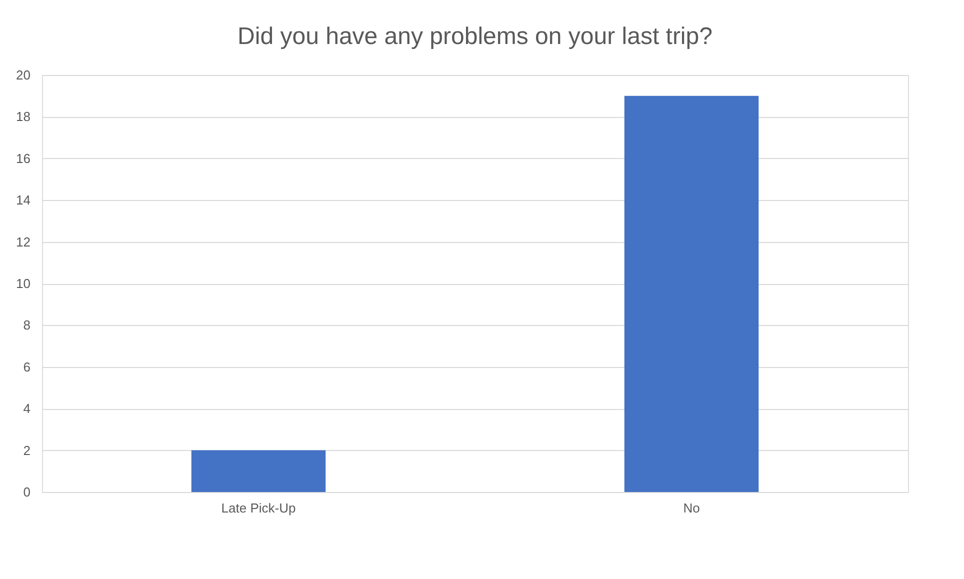 The width and height of the screenshot is (964, 579). What do you see at coordinates (23, 283) in the screenshot?
I see `y-tick-label: 10` at bounding box center [23, 283].